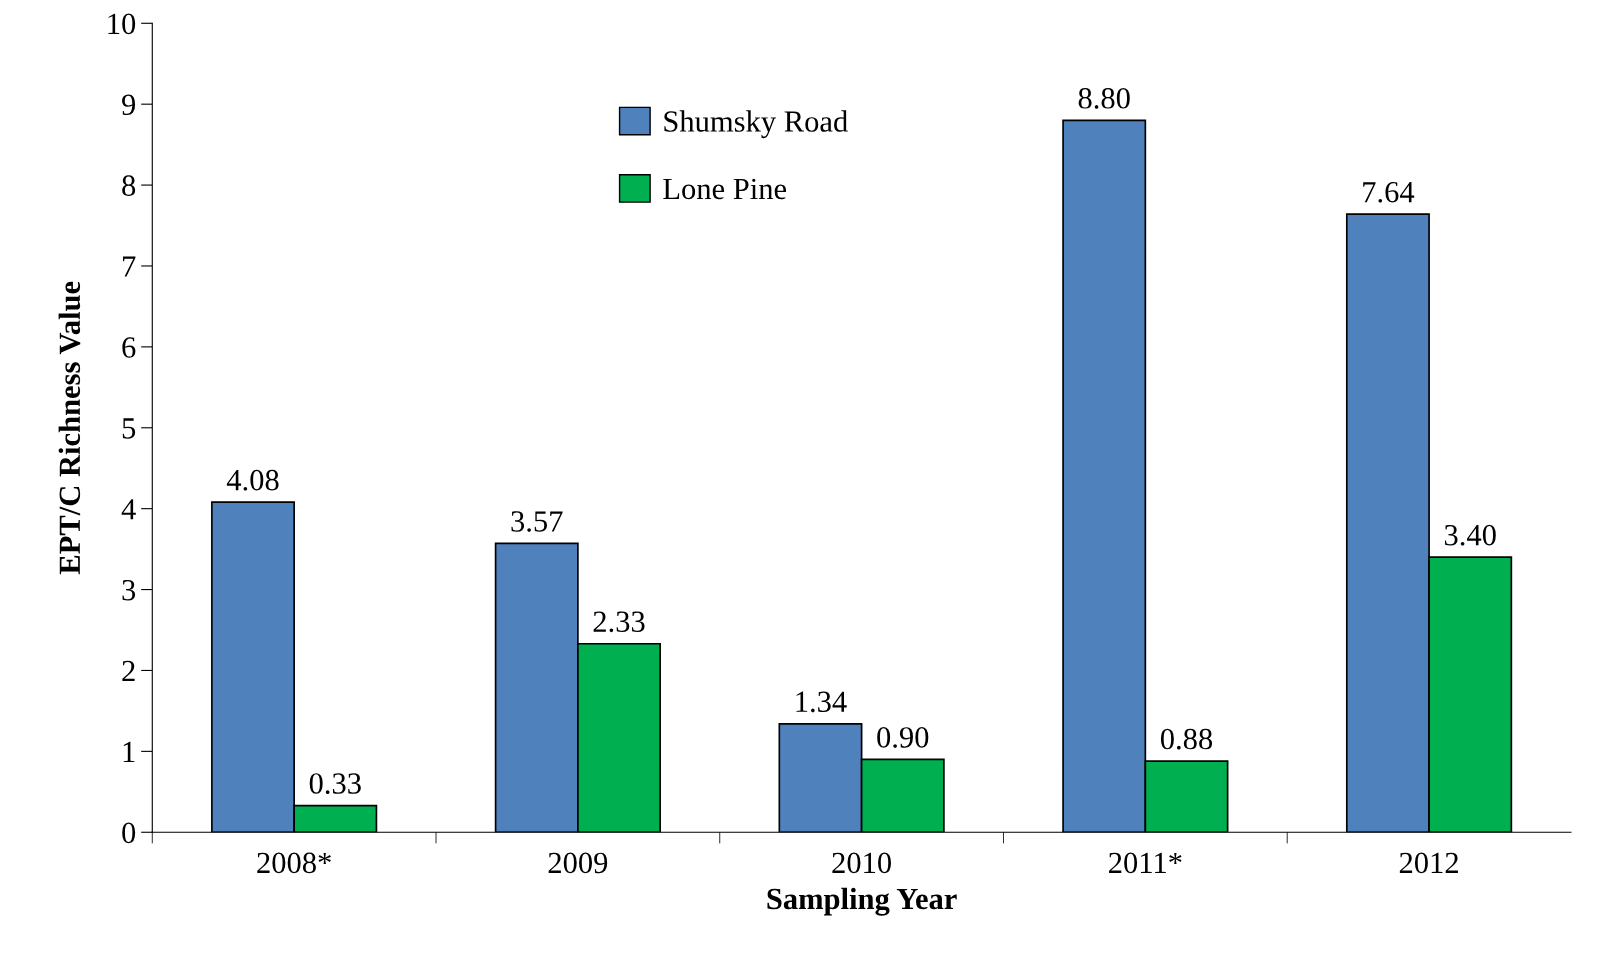 The image size is (1603, 970). Describe the element at coordinates (1145, 863) in the screenshot. I see `x-tick-label: 2011*` at that location.